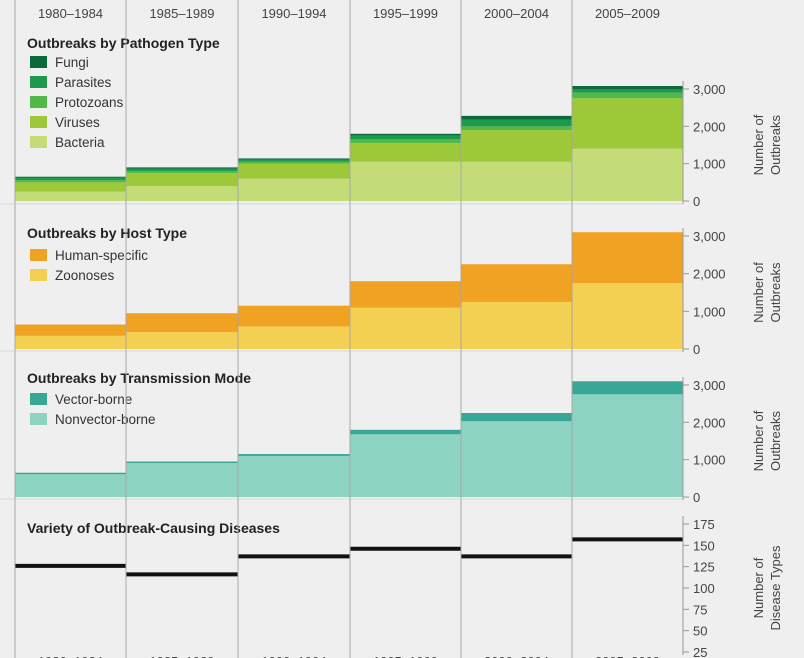 The height and width of the screenshot is (658, 804). I want to click on legend-label: Nonvector-borne, so click(105, 419).